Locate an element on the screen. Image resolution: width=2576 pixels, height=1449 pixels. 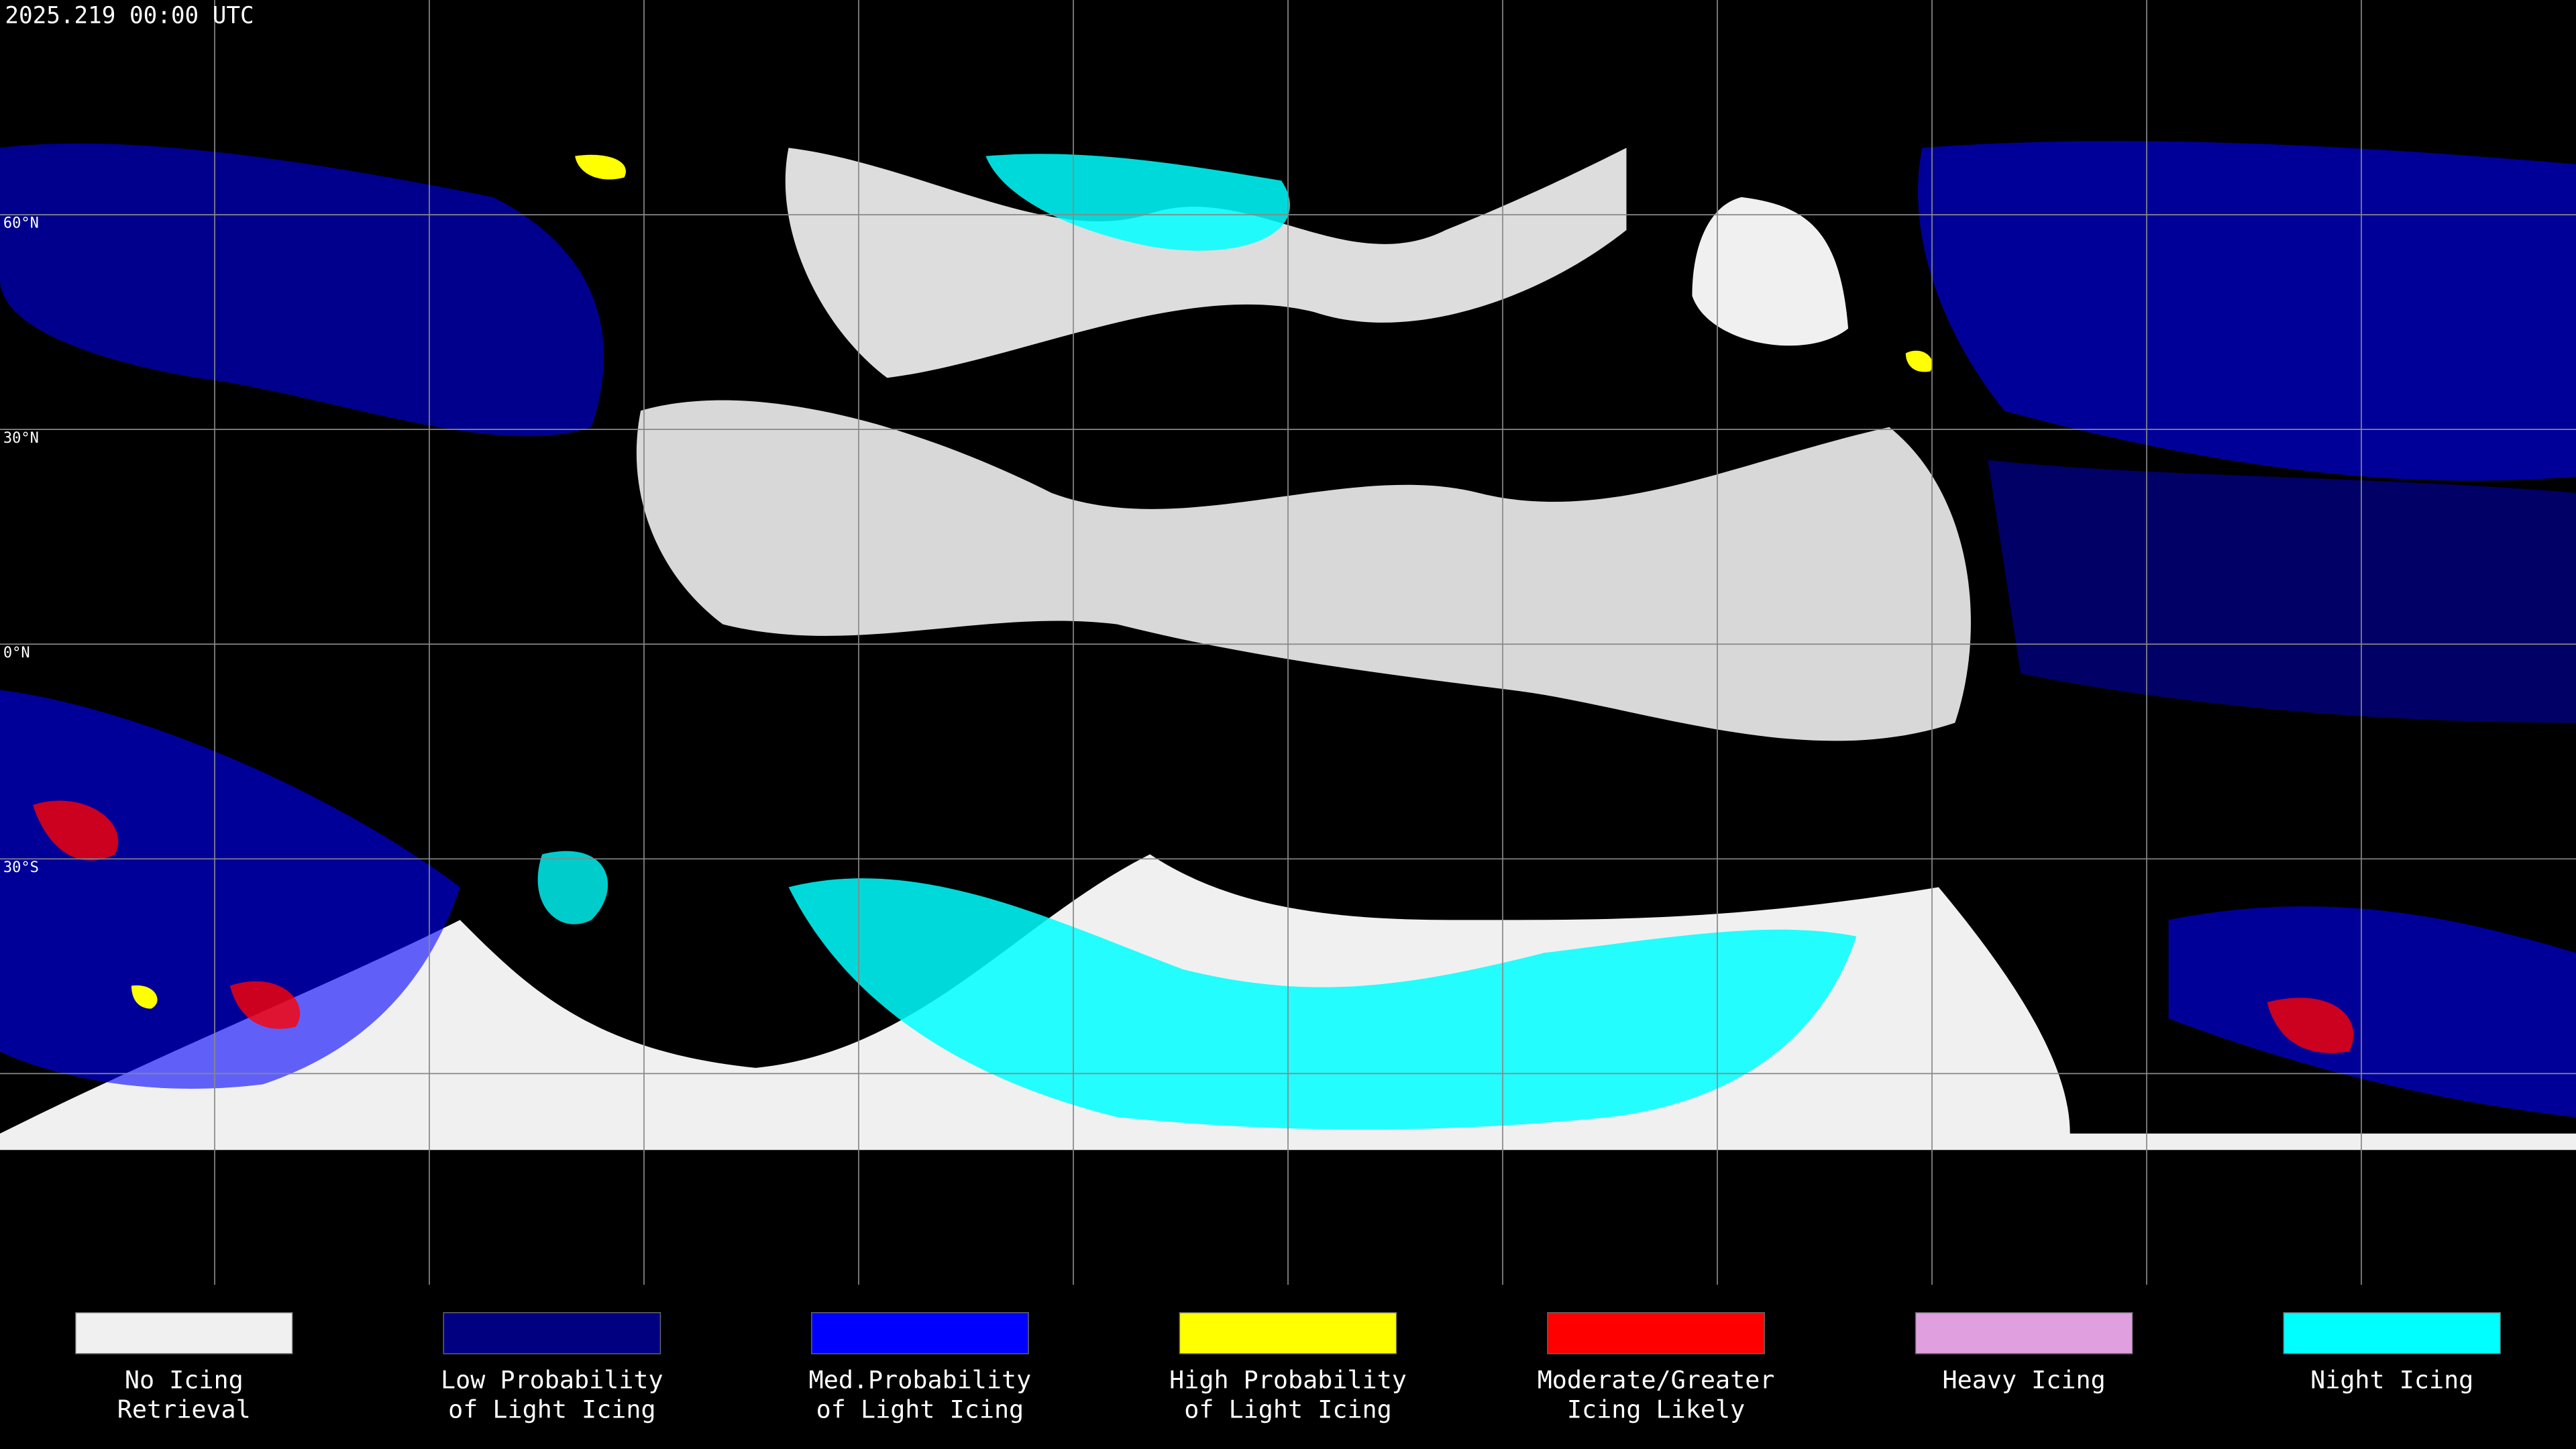
latitude-label: 30°N is located at coordinates (21, 438).